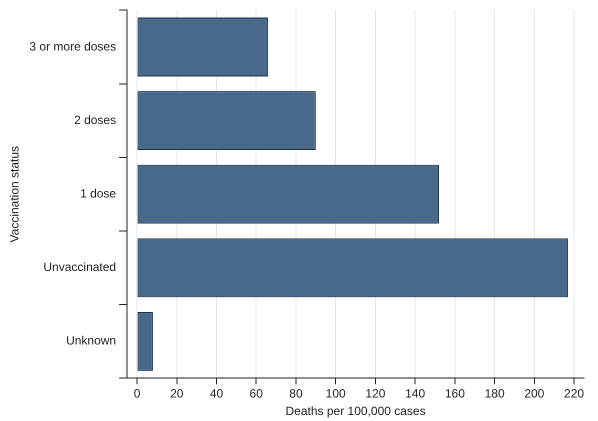  What do you see at coordinates (375, 393) in the screenshot?
I see `x-tick-label: 120` at bounding box center [375, 393].